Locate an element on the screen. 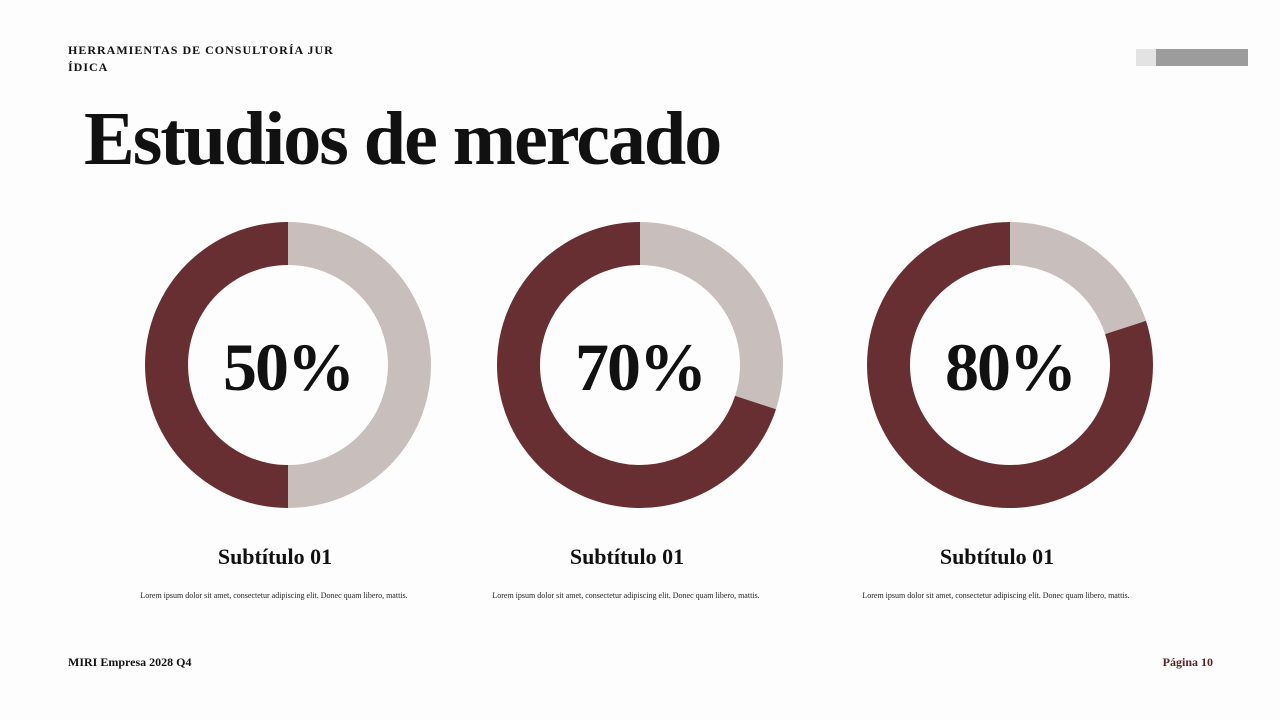  footer-left: MIRI Empresa 2028 Q4 is located at coordinates (130, 662).